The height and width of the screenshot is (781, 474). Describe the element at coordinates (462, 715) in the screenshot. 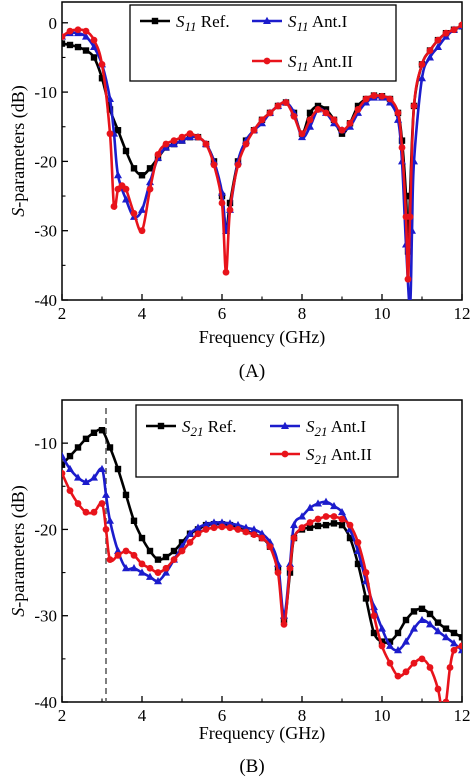

I see `x-tick-label: 12` at that location.